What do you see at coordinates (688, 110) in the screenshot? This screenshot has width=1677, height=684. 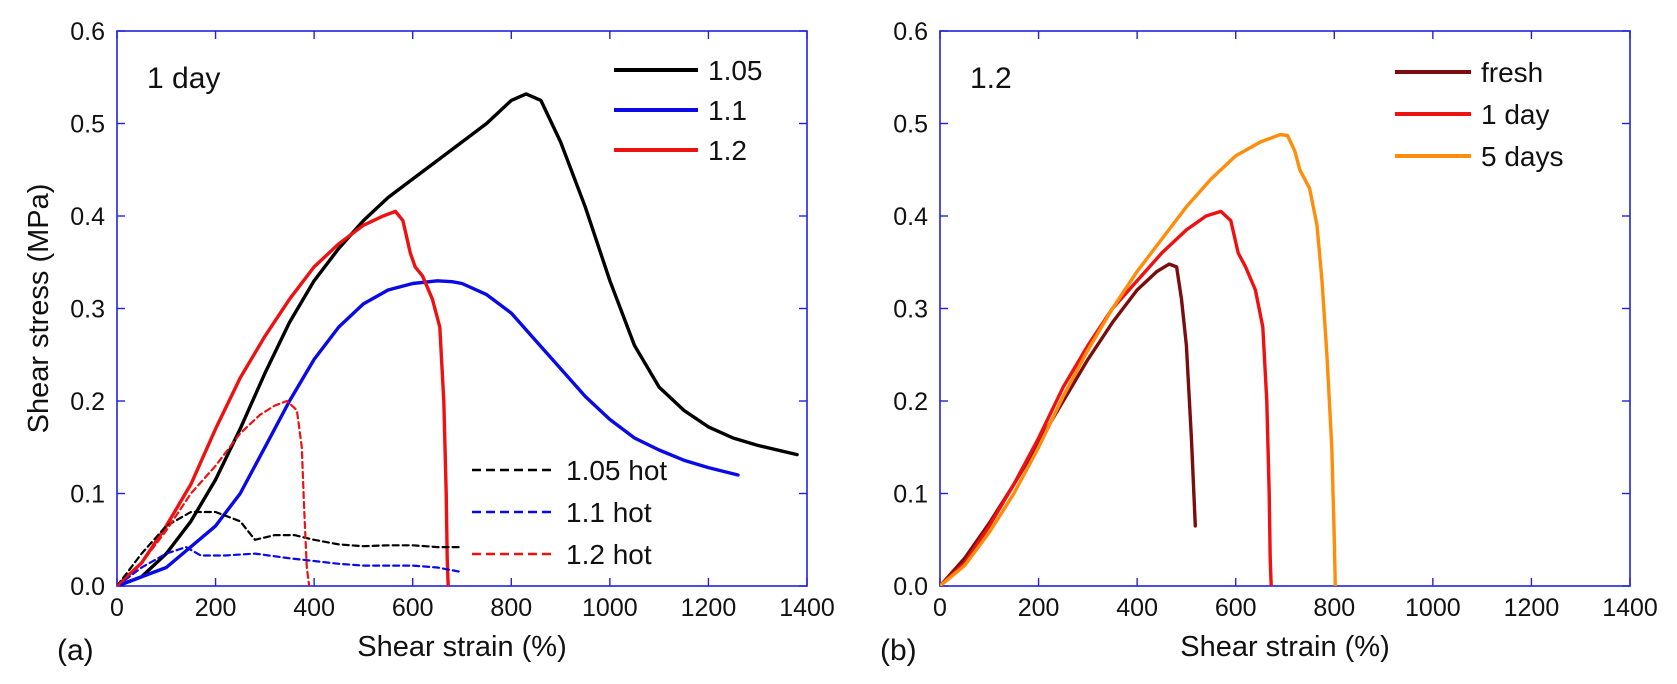 I see `legend-top-right: 1.05 1.1 1.2` at bounding box center [688, 110].